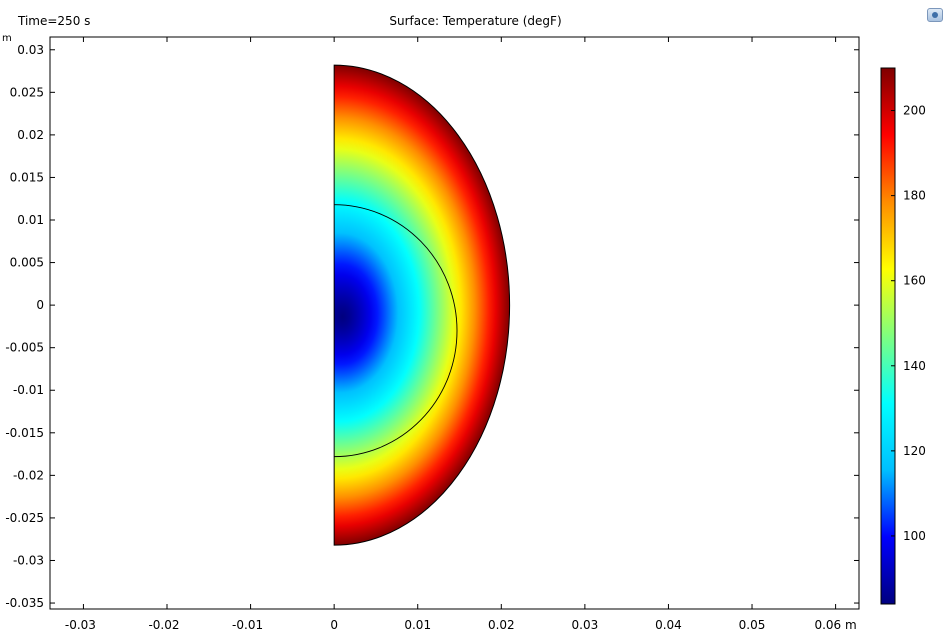 The height and width of the screenshot is (634, 951). Describe the element at coordinates (888, 336) in the screenshot. I see `colorbar-bar` at that location.